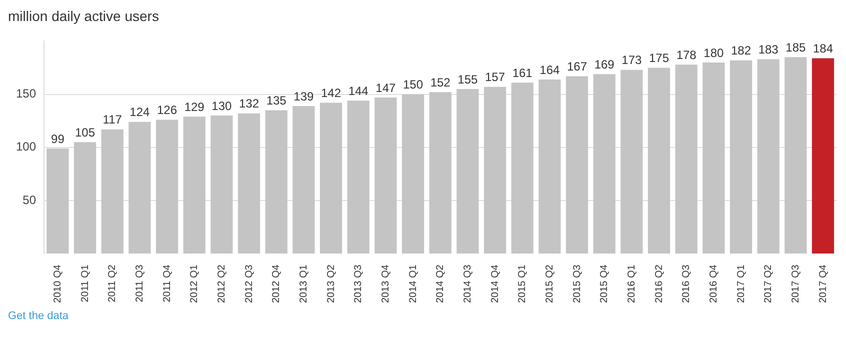 Image resolution: width=846 pixels, height=341 pixels. Describe the element at coordinates (796, 284) in the screenshot. I see `x-tick-label: 2017 Q3` at that location.